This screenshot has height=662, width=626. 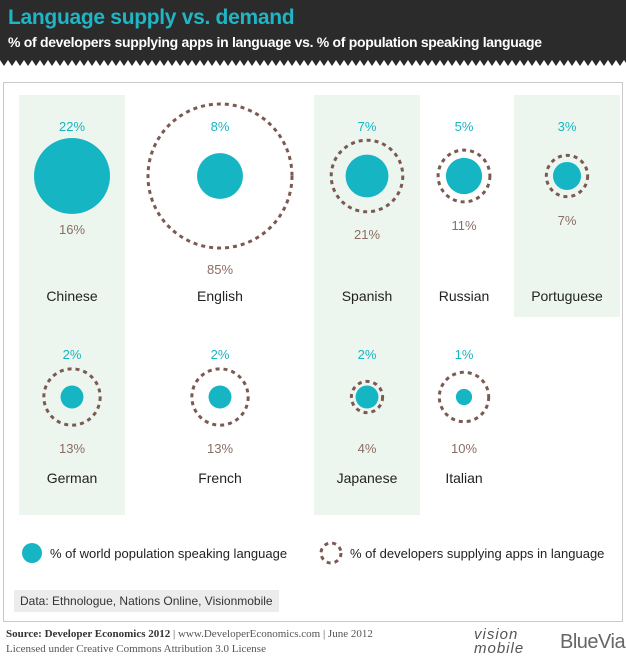 What do you see at coordinates (32, 553) in the screenshot?
I see `legend-solid-swatch` at bounding box center [32, 553].